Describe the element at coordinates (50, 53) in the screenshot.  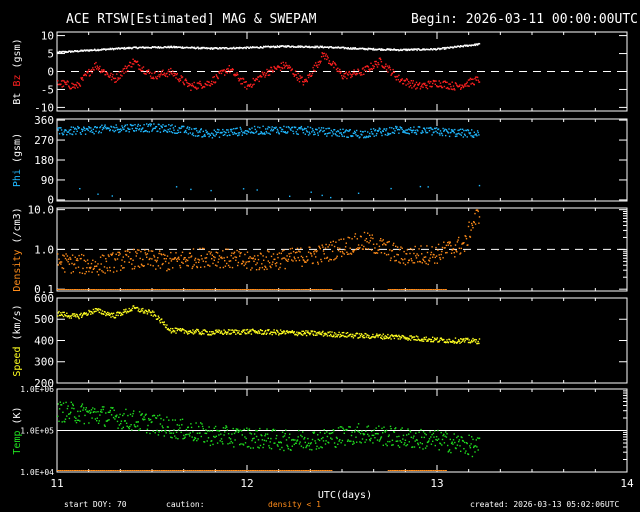
I see `y-tick-label: 5` at that location.